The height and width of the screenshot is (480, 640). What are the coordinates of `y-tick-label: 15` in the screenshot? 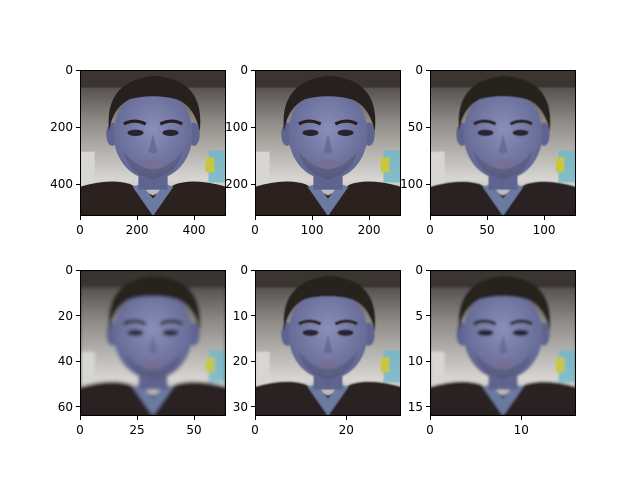 It's located at (415, 406).